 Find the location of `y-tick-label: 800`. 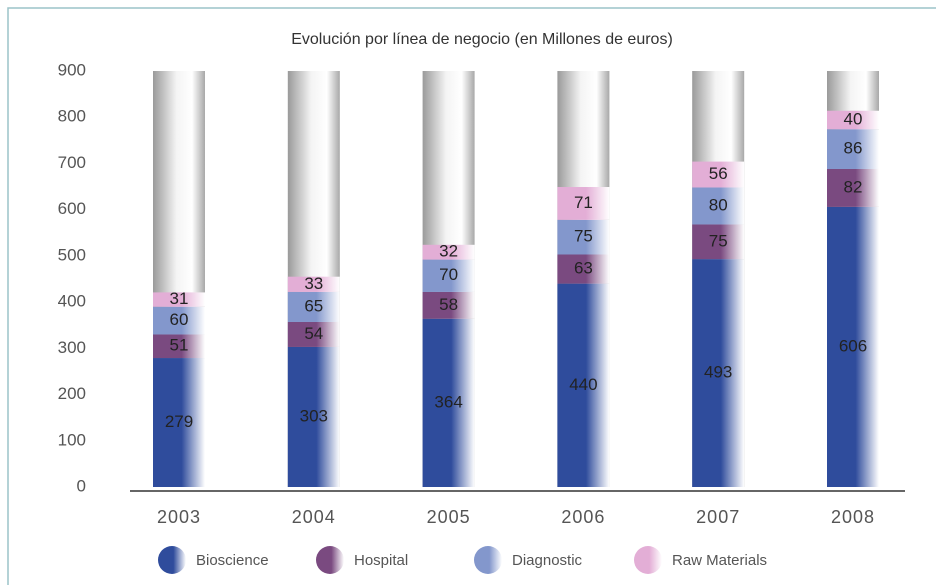

y-tick-label: 800 is located at coordinates (72, 116).